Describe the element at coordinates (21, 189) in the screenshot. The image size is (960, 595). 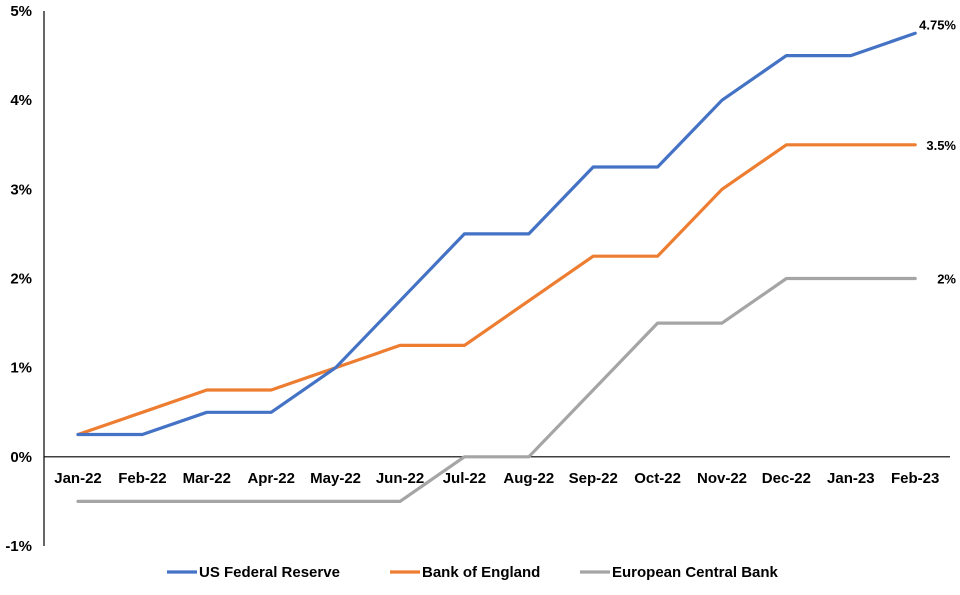
I see `y-tick-label: 3%` at that location.